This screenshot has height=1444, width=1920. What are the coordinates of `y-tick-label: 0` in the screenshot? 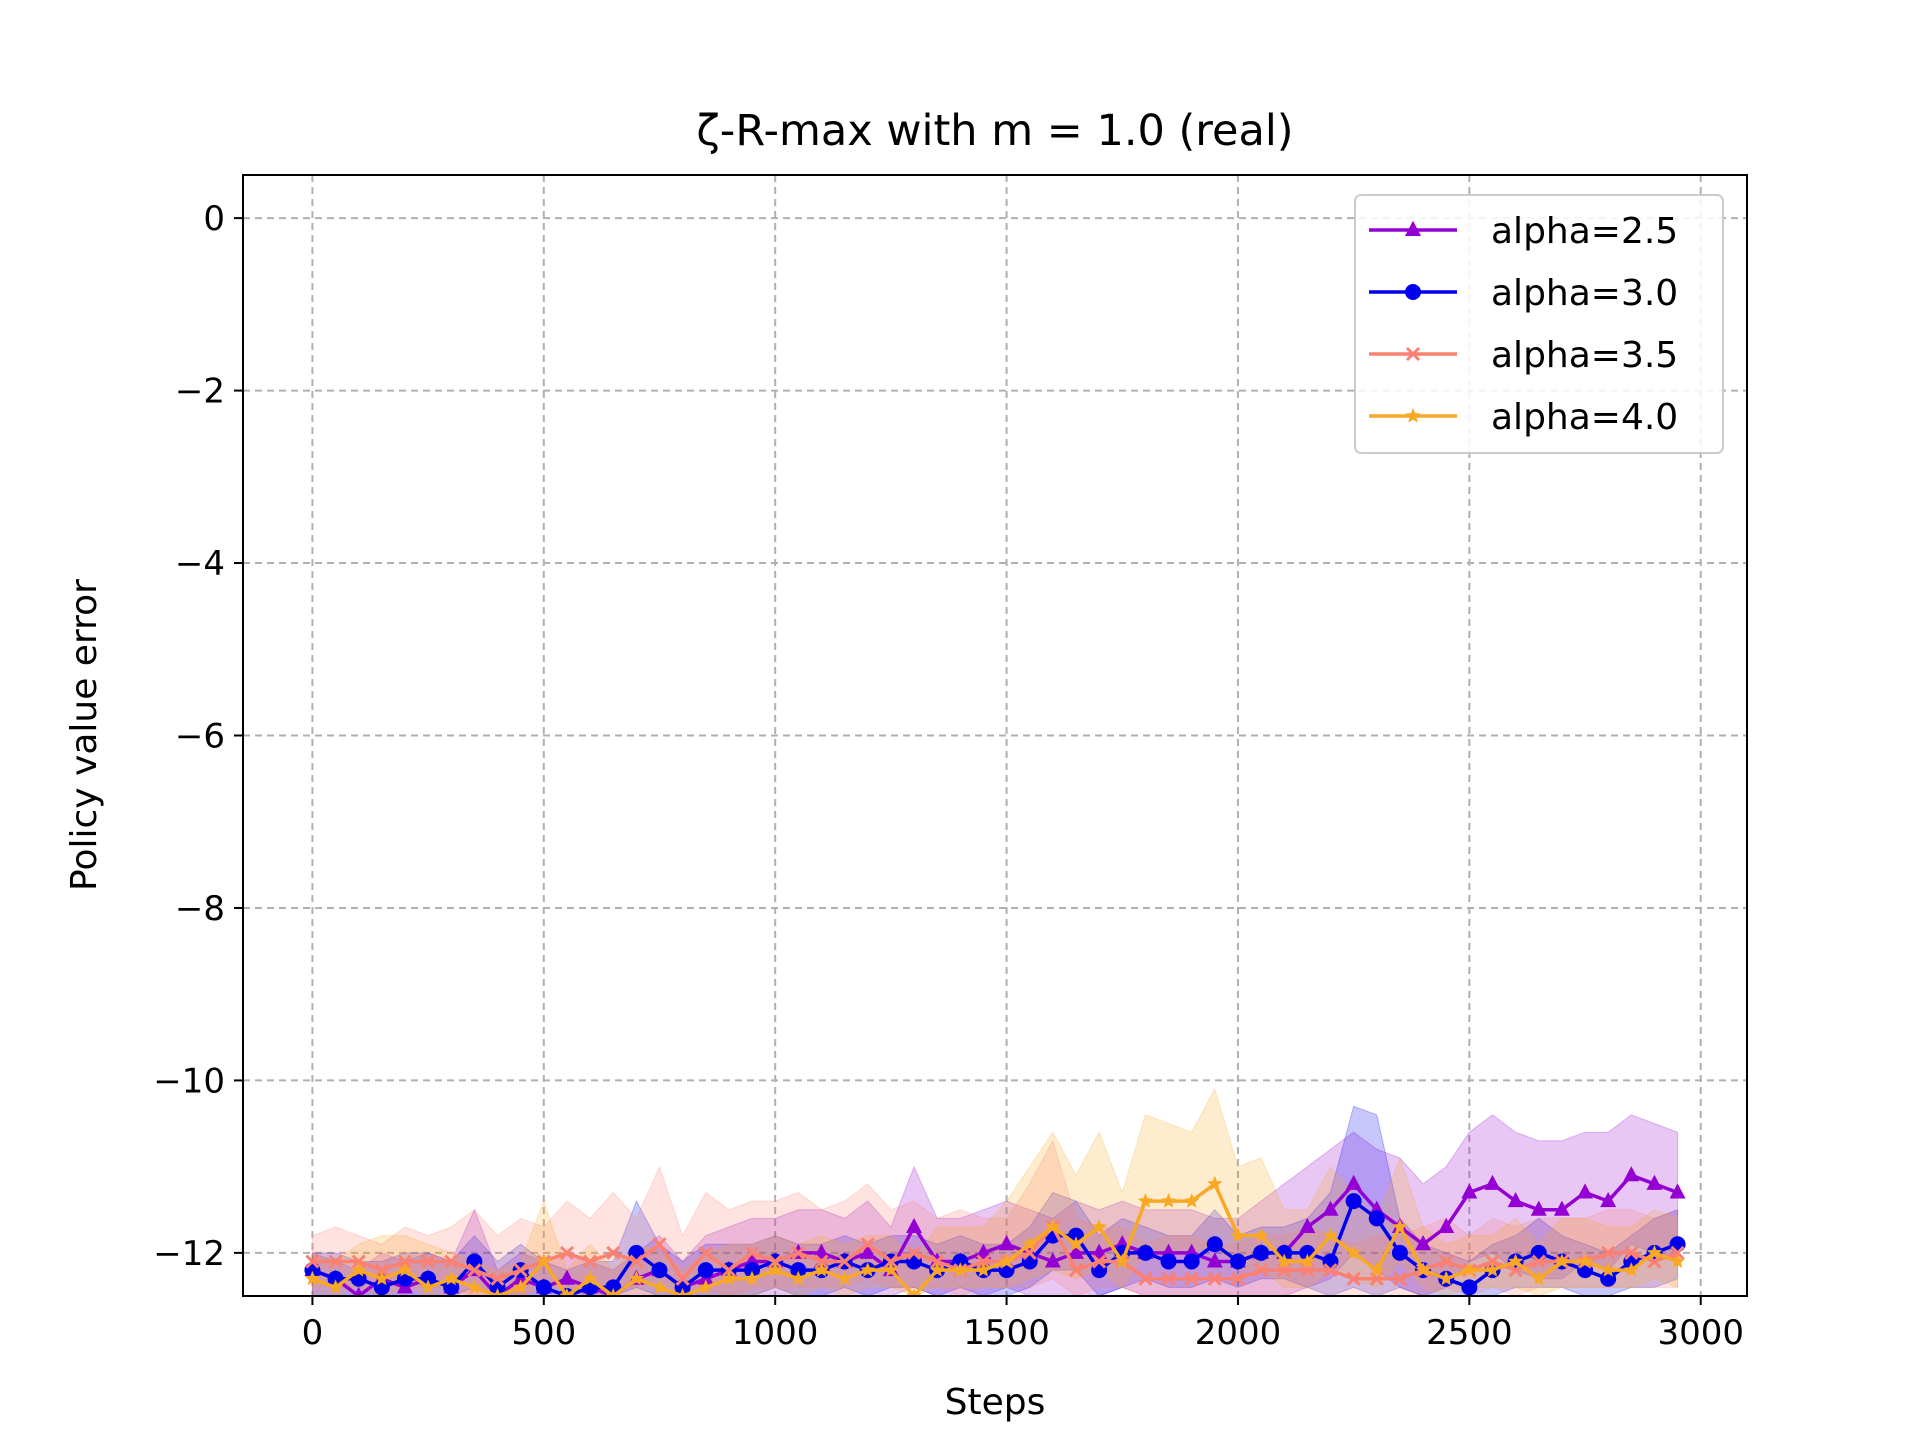 It's located at (214, 219).